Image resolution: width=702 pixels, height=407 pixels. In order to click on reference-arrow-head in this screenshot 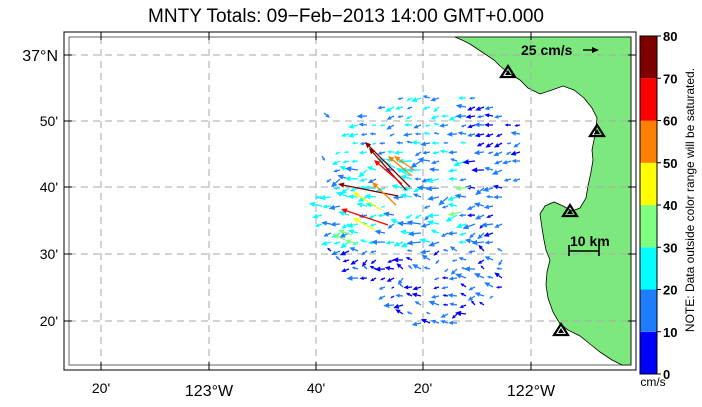, I will do `click(595, 50)`.